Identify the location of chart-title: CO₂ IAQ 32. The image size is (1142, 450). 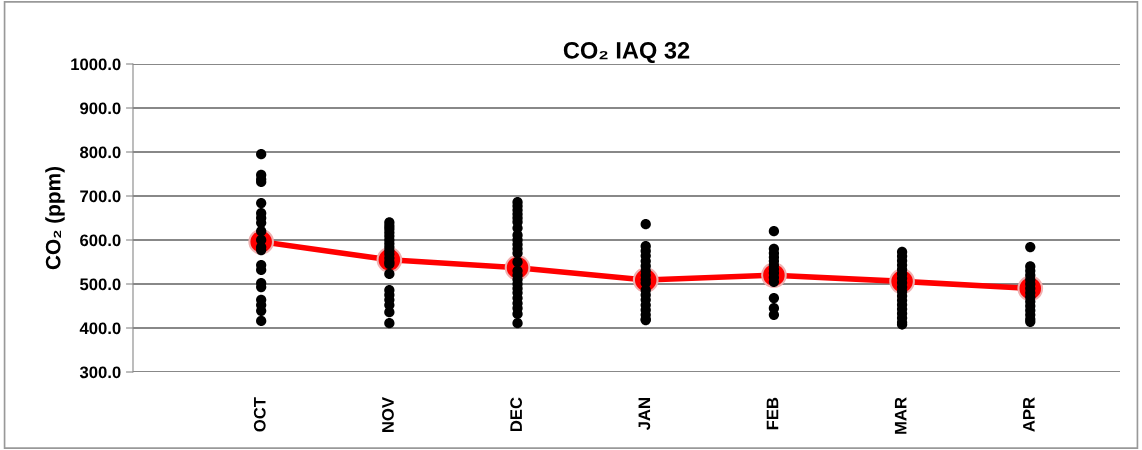
(626, 52).